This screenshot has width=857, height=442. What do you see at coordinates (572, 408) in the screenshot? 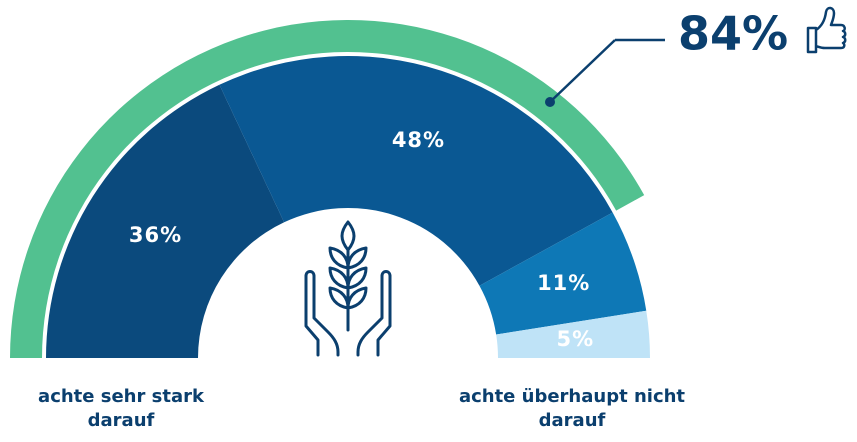
I see `end-label: achte überhaupt nicht darauf` at bounding box center [572, 408].